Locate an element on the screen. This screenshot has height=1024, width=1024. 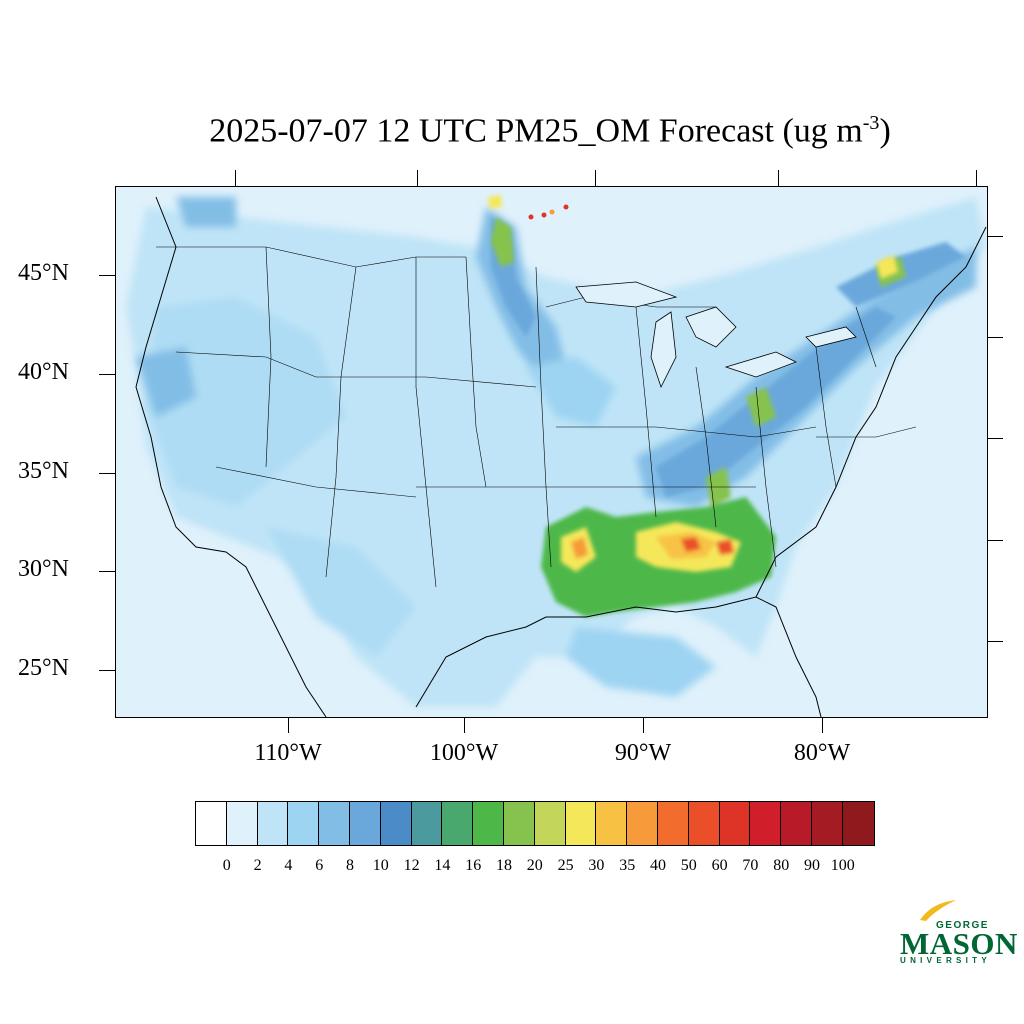
colorbar-label: 4 is located at coordinates (288, 865).